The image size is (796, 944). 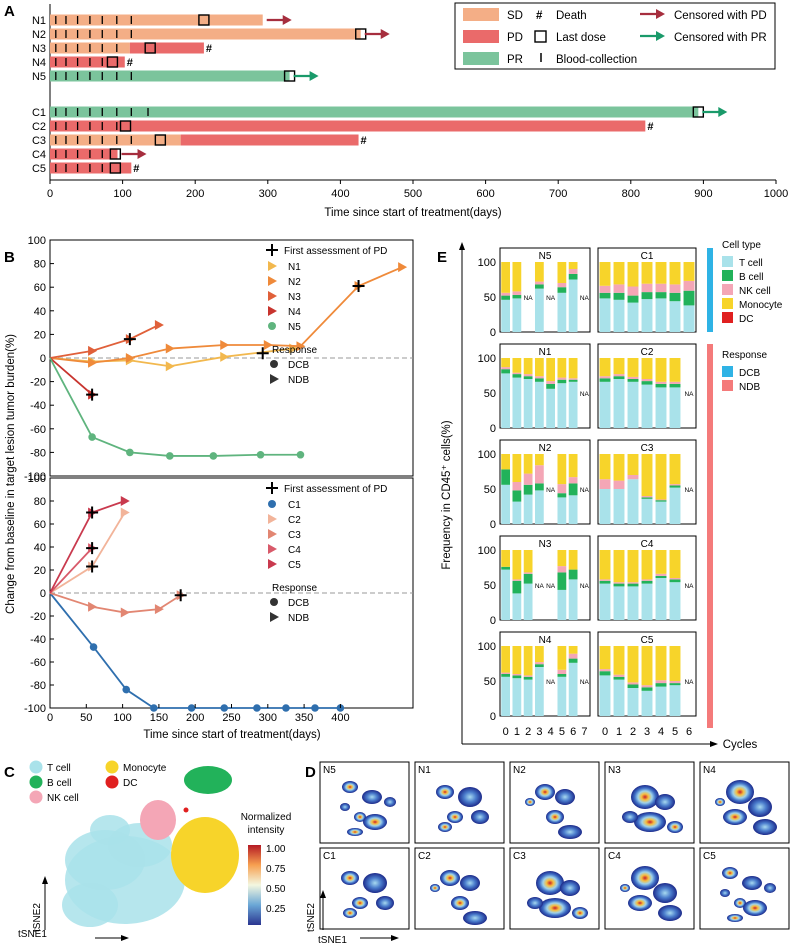 I want to click on e-y-tick-label: 100, so click(x=487, y=359).